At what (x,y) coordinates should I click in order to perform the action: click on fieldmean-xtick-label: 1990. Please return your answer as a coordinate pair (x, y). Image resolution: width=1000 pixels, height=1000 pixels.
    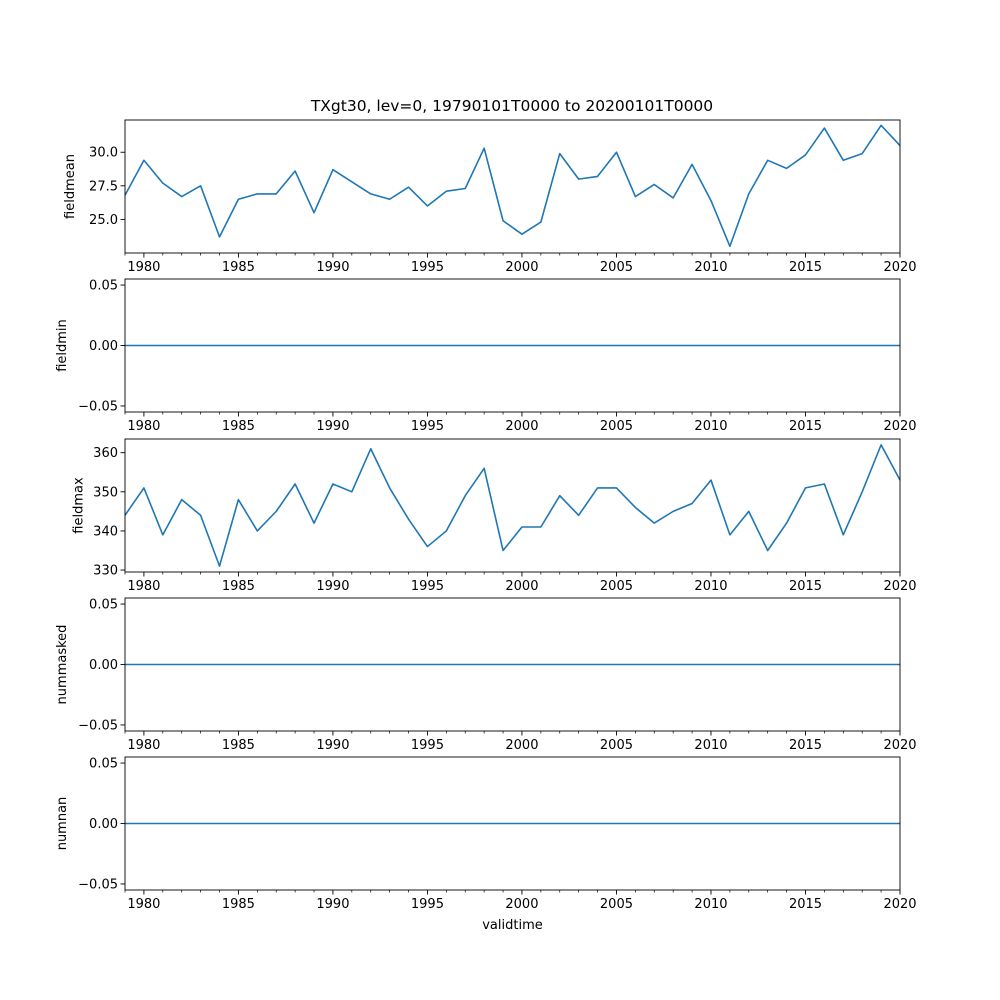
    Looking at the image, I should click on (332, 267).